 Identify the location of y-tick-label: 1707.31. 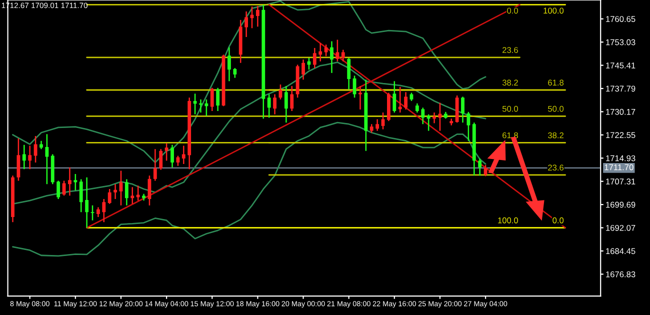
(621, 181).